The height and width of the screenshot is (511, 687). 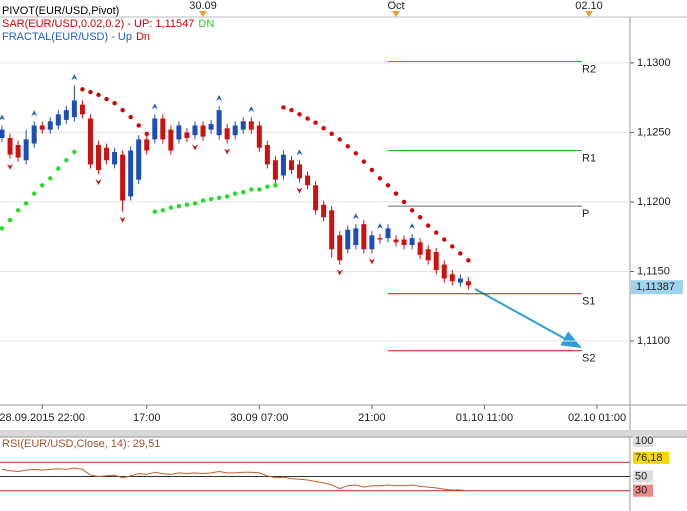 What do you see at coordinates (644, 441) in the screenshot?
I see `rsi-tick-label: 100` at bounding box center [644, 441].